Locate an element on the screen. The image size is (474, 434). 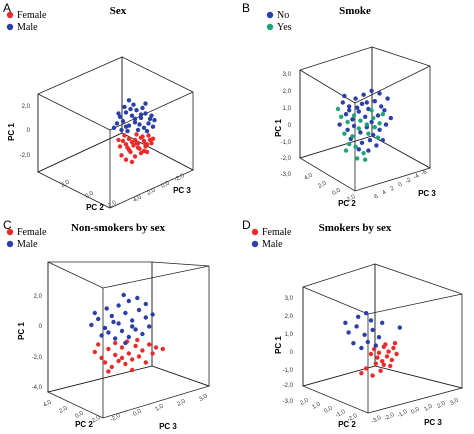
x-axis-title: PC 2 is located at coordinates (347, 424).